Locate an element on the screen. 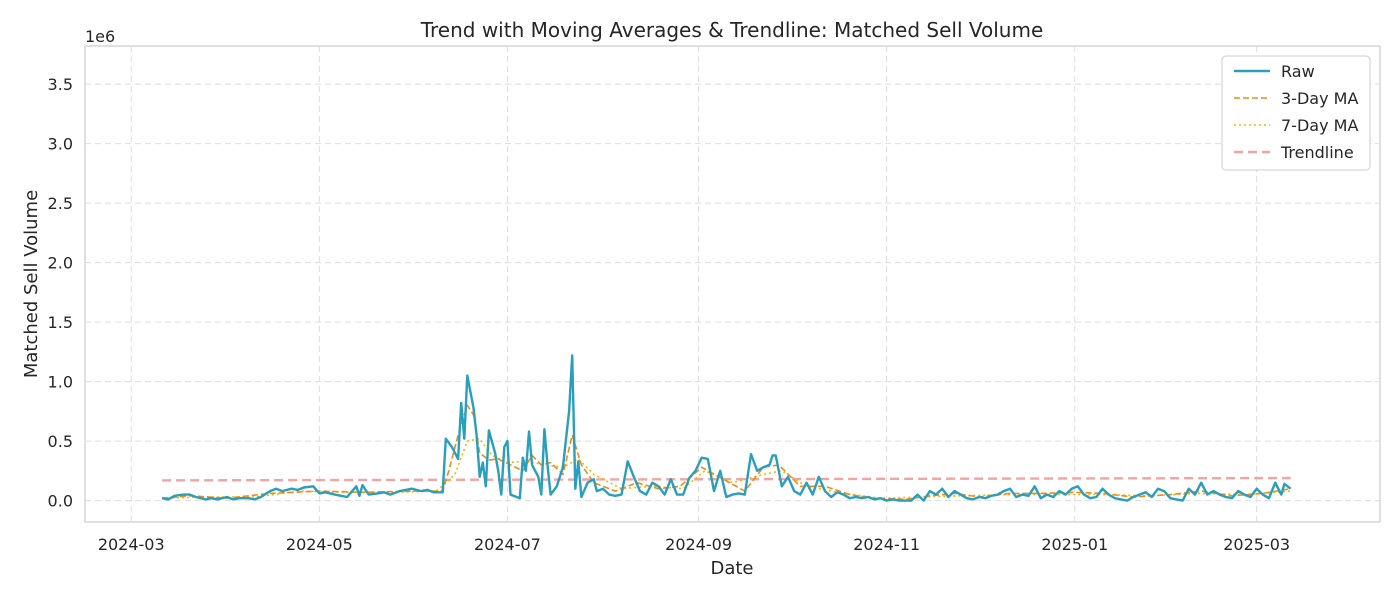 The height and width of the screenshot is (600, 1400). x-tick-label: 2024-05 is located at coordinates (319, 544).